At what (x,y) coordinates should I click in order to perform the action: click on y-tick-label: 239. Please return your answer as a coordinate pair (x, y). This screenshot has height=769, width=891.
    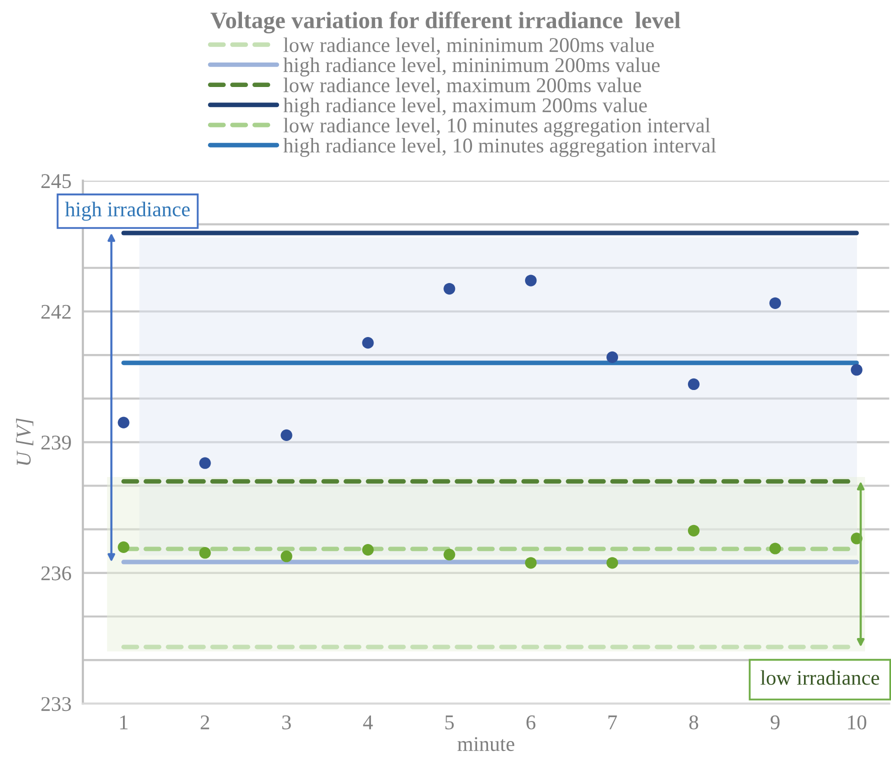
    Looking at the image, I should click on (56, 443).